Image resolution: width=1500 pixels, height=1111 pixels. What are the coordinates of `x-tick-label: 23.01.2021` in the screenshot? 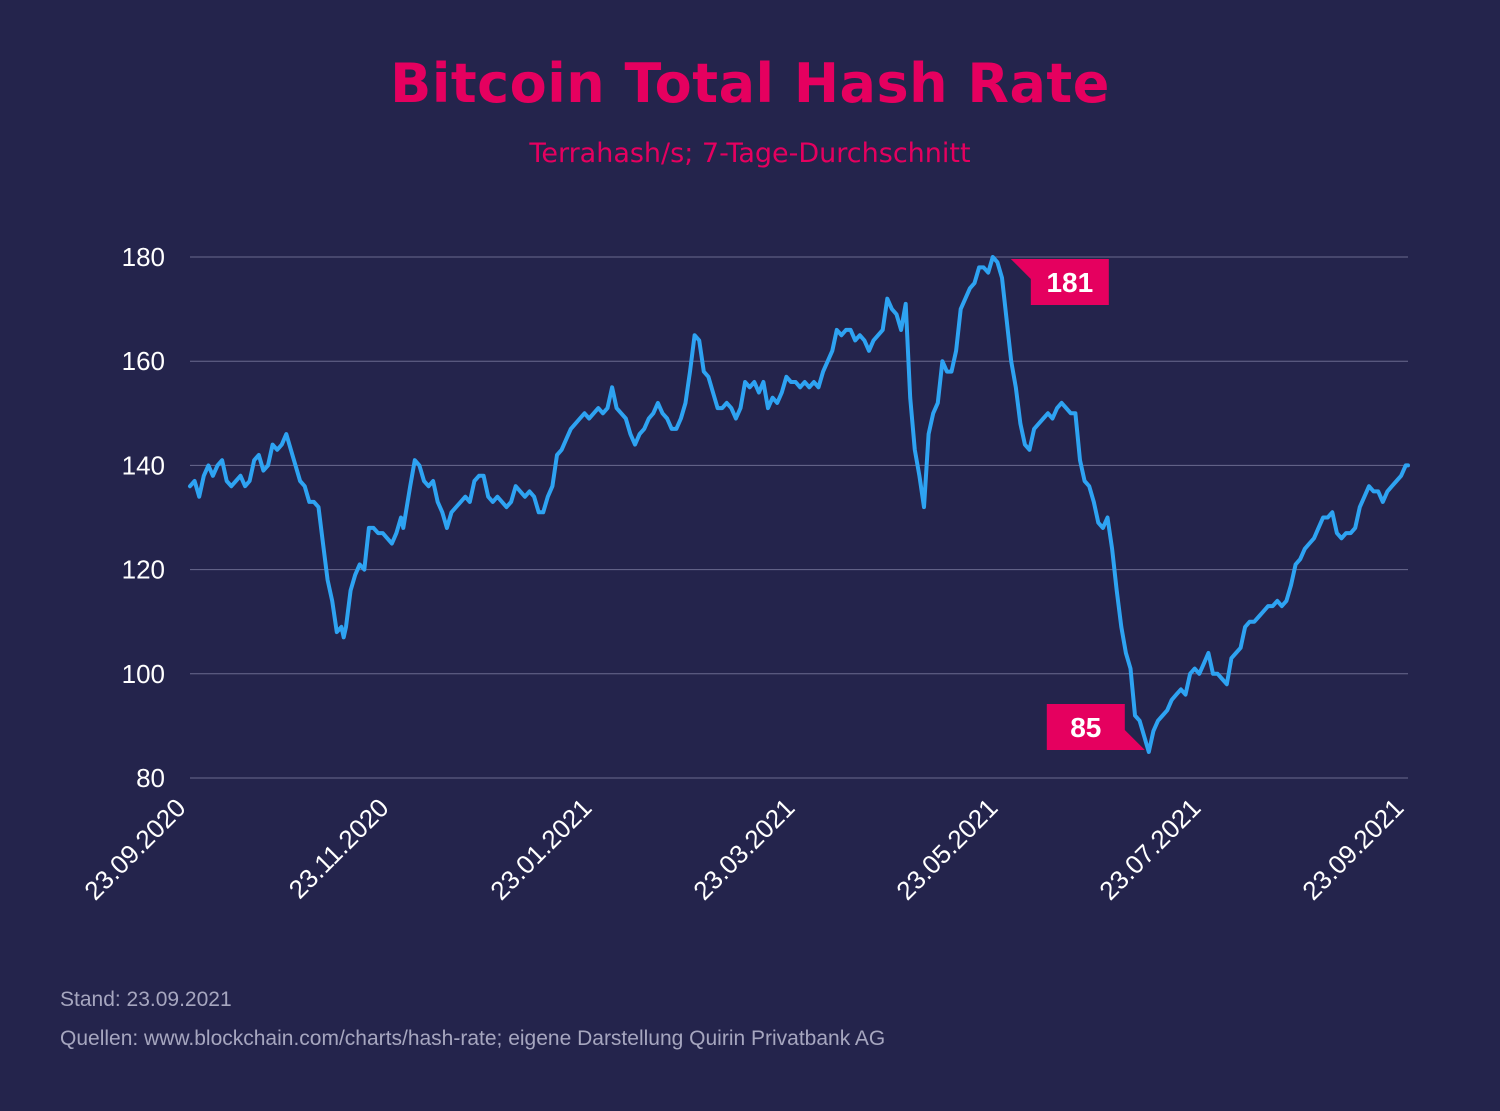 It's located at (540, 848).